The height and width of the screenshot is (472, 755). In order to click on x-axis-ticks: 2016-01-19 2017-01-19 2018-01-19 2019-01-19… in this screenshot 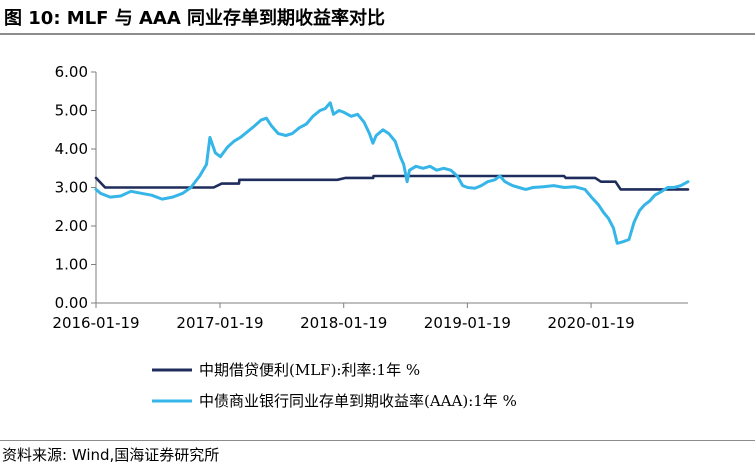, I will do `click(343, 317)`.